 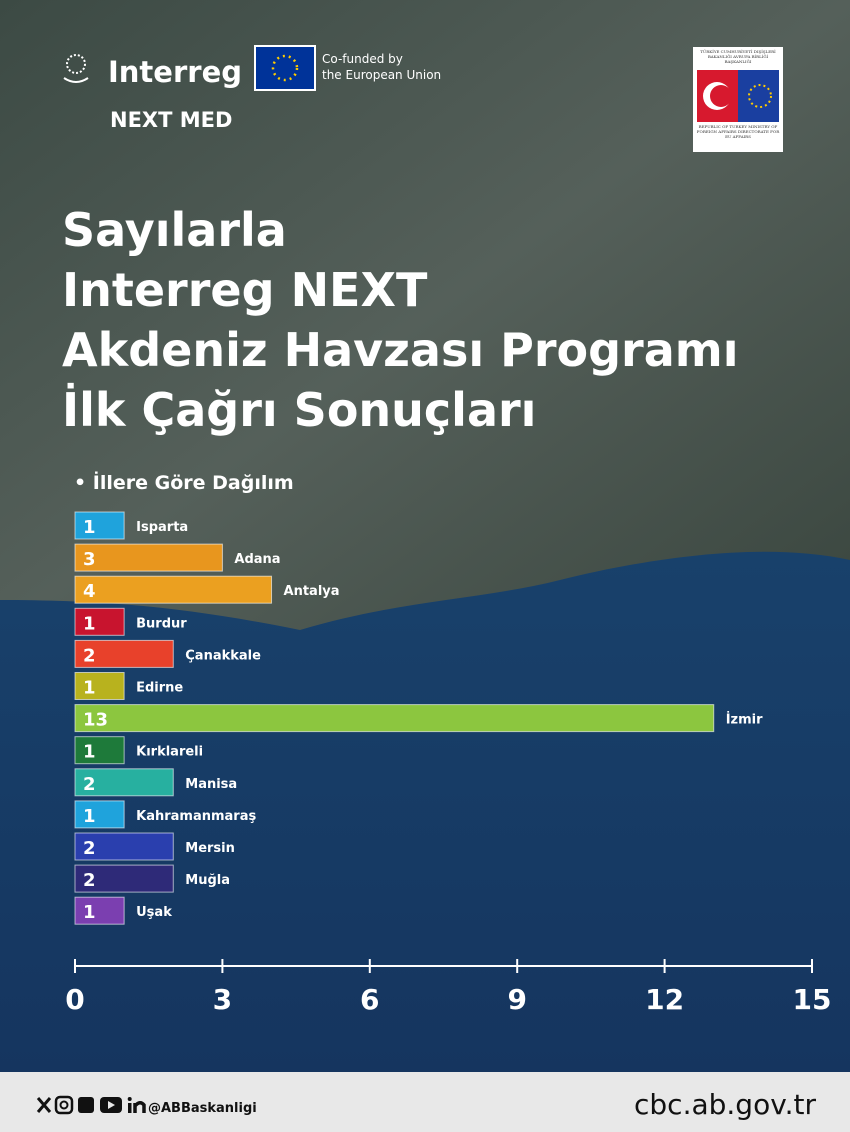 I want to click on category-label: Çanakkale, so click(x=223, y=655).